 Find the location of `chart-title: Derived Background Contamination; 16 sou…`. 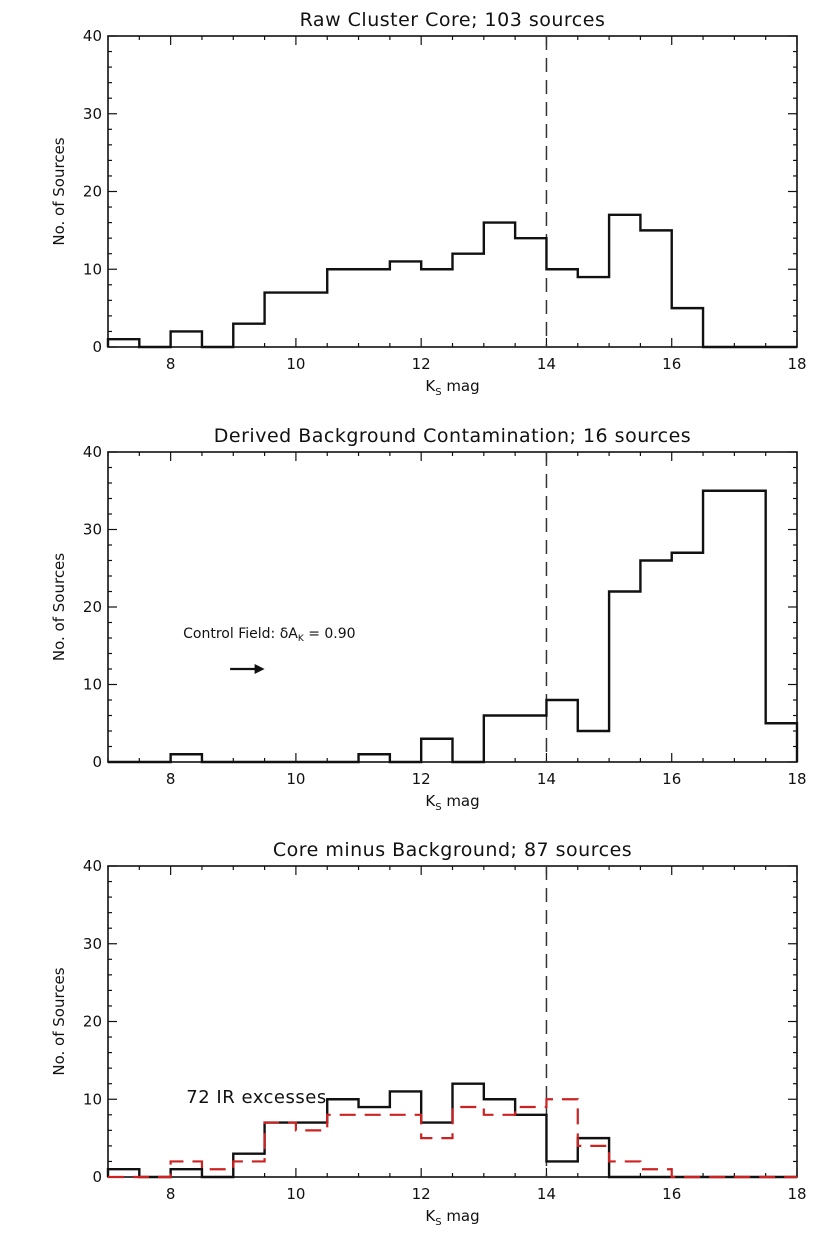

chart-title: Derived Background Contamination; 16 sou… is located at coordinates (452, 436).